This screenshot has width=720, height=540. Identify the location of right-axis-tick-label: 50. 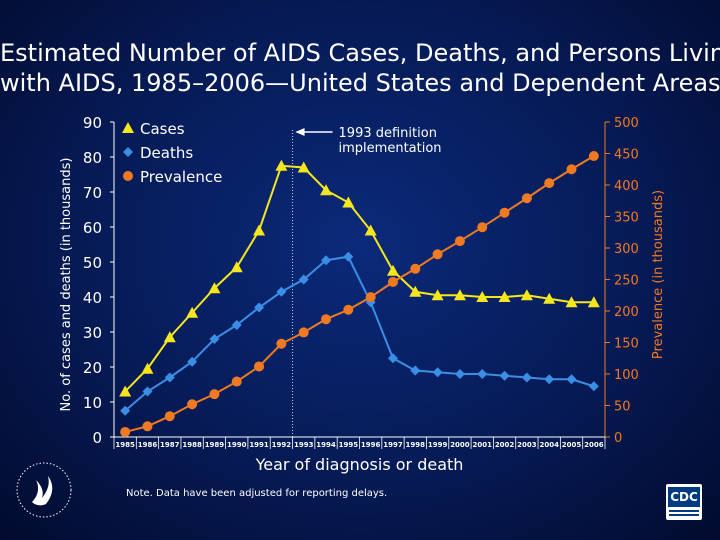
(622, 407).